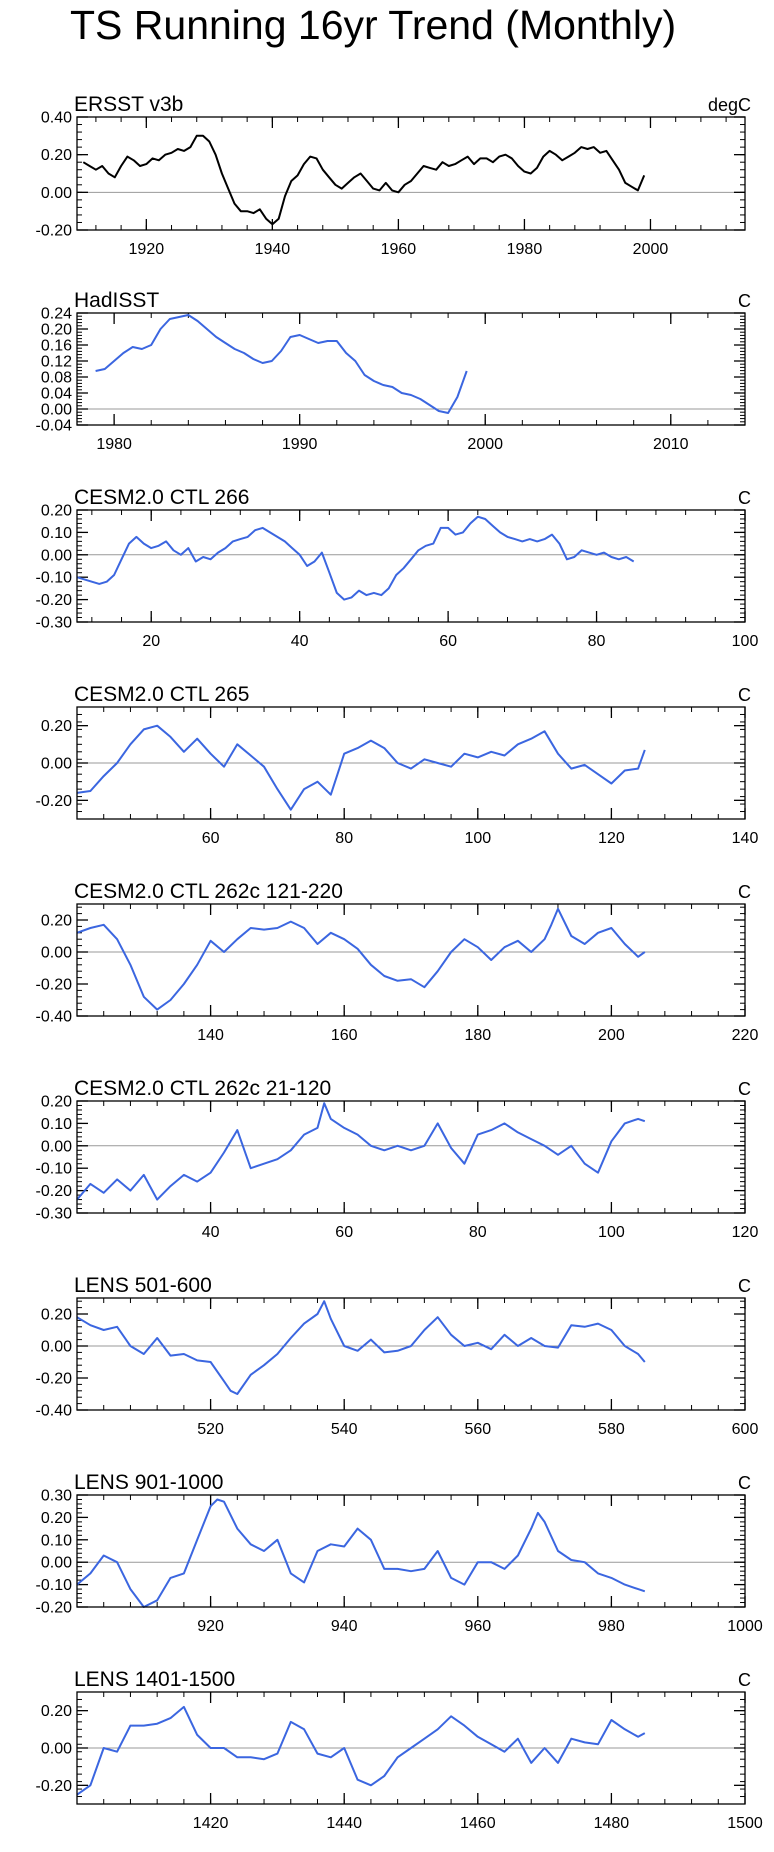 This screenshot has width=774, height=1852. What do you see at coordinates (344, 1035) in the screenshot?
I see `x-tick-label: 160` at bounding box center [344, 1035].